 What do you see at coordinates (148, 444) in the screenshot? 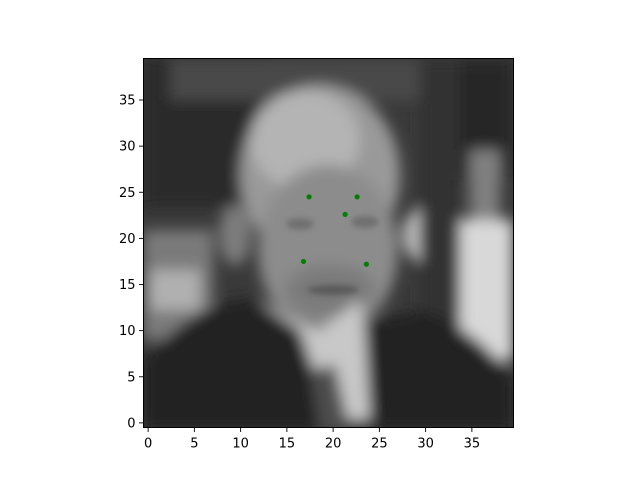
I see `x-tick-label: 0` at bounding box center [148, 444].